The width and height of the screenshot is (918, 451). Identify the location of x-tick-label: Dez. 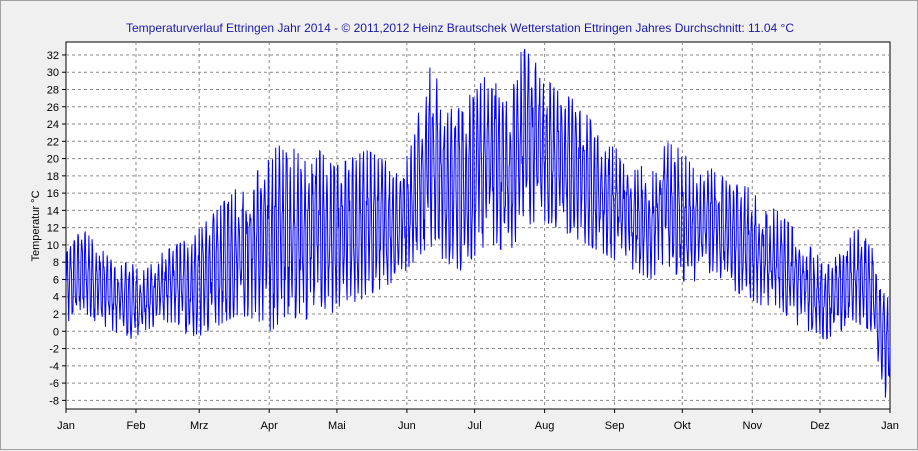
(820, 426).